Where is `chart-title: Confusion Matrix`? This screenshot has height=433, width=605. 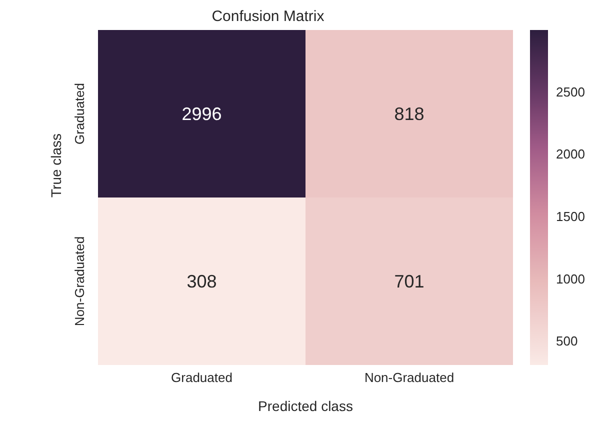
chart-title: Confusion Matrix is located at coordinates (268, 16).